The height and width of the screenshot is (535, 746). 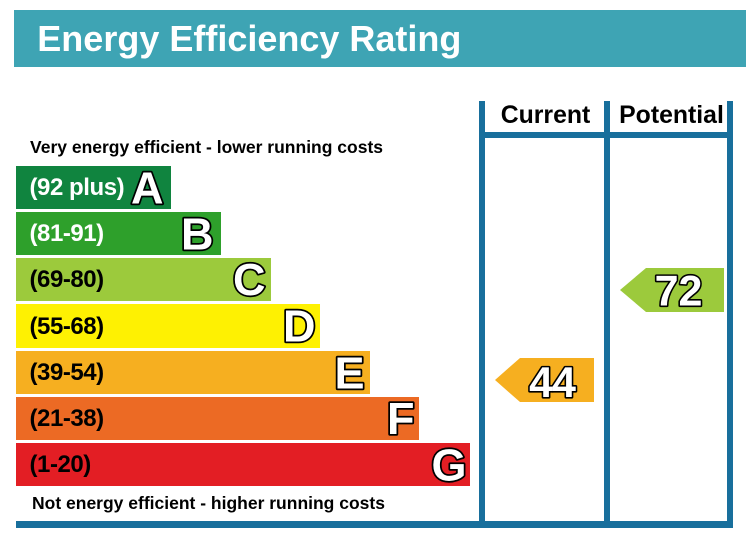 I want to click on svg-text: E, so click(x=350, y=372).